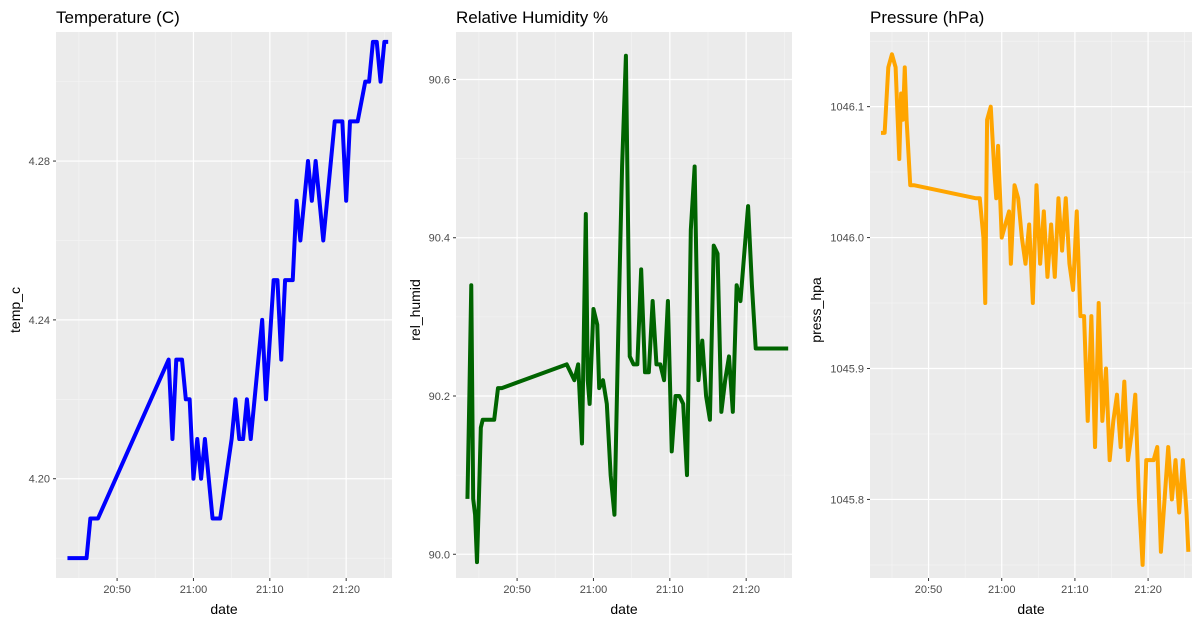 The height and width of the screenshot is (623, 1200). I want to click on y-tick-label: 90.6, so click(439, 80).